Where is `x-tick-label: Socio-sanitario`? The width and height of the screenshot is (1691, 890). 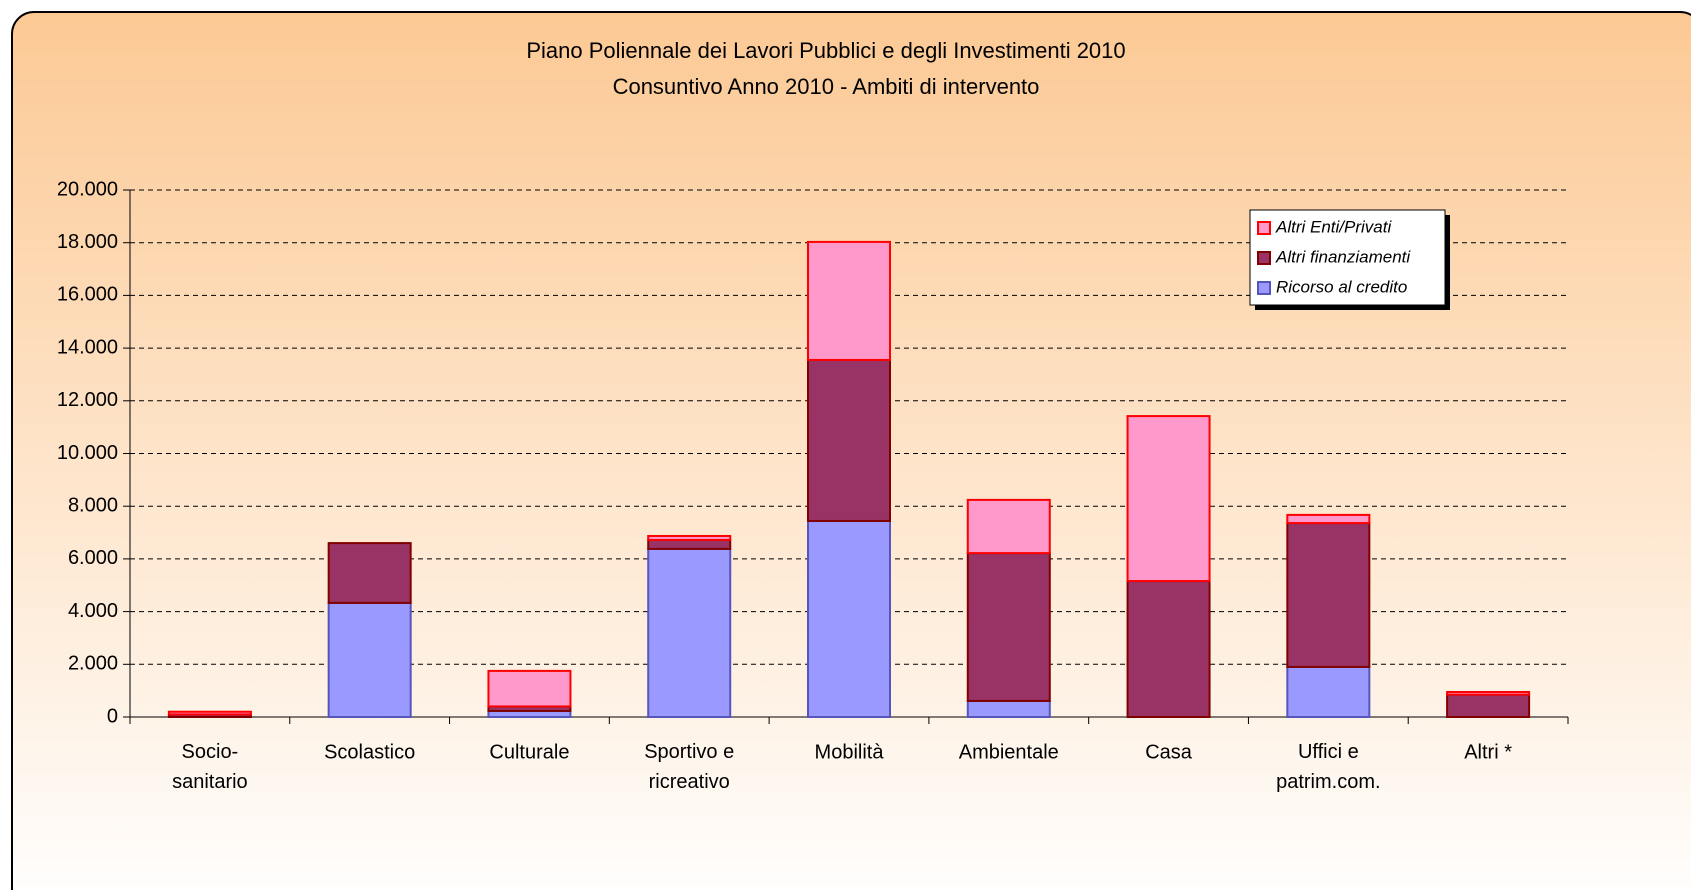 x-tick-label: Socio-sanitario is located at coordinates (210, 767).